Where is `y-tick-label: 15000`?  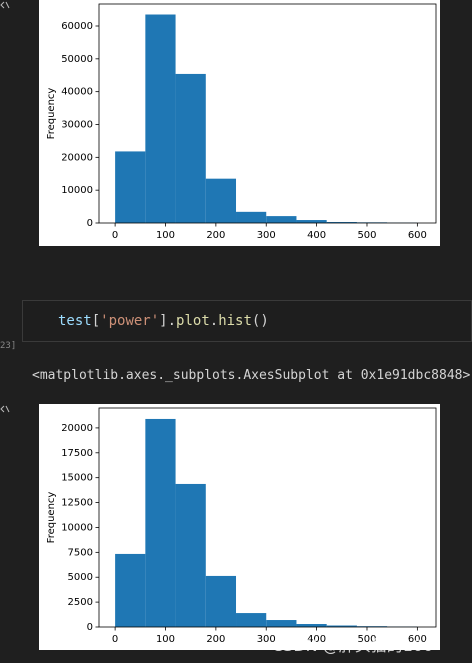 y-tick-label: 15000 is located at coordinates (77, 478).